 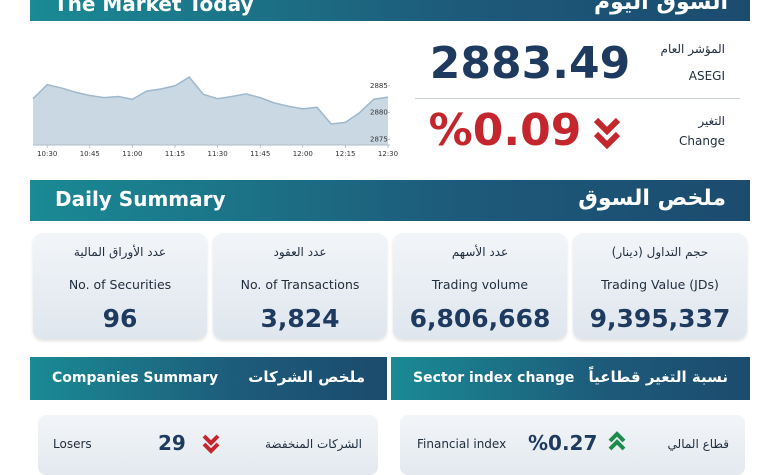 I want to click on up-arrow-icon, so click(x=617, y=441).